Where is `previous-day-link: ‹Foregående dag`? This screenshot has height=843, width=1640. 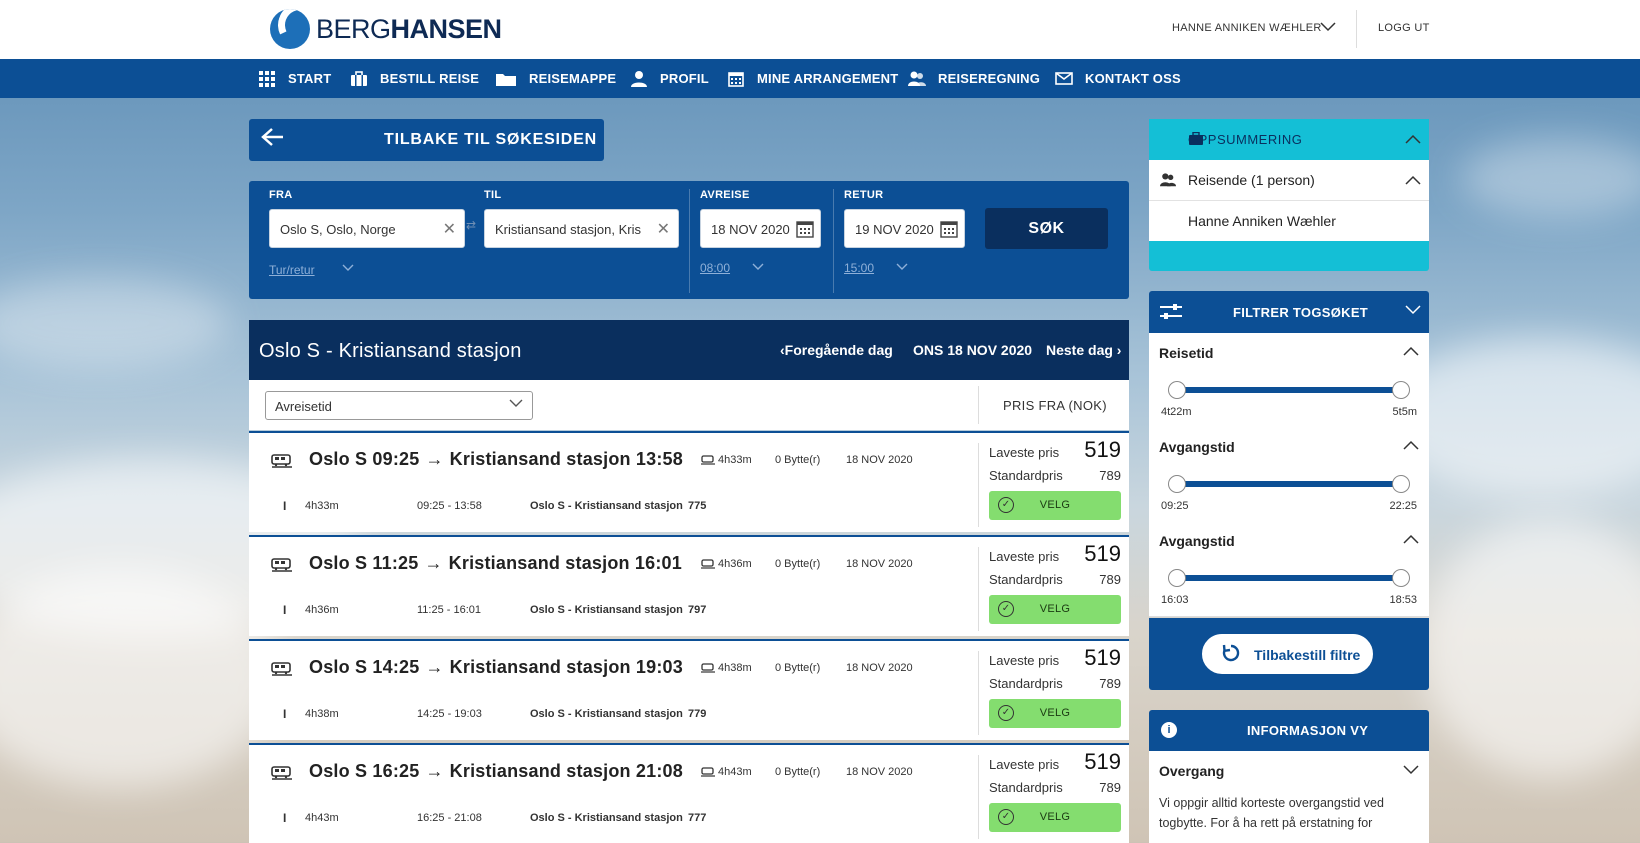
previous-day-link: ‹Foregående dag is located at coordinates (836, 350).